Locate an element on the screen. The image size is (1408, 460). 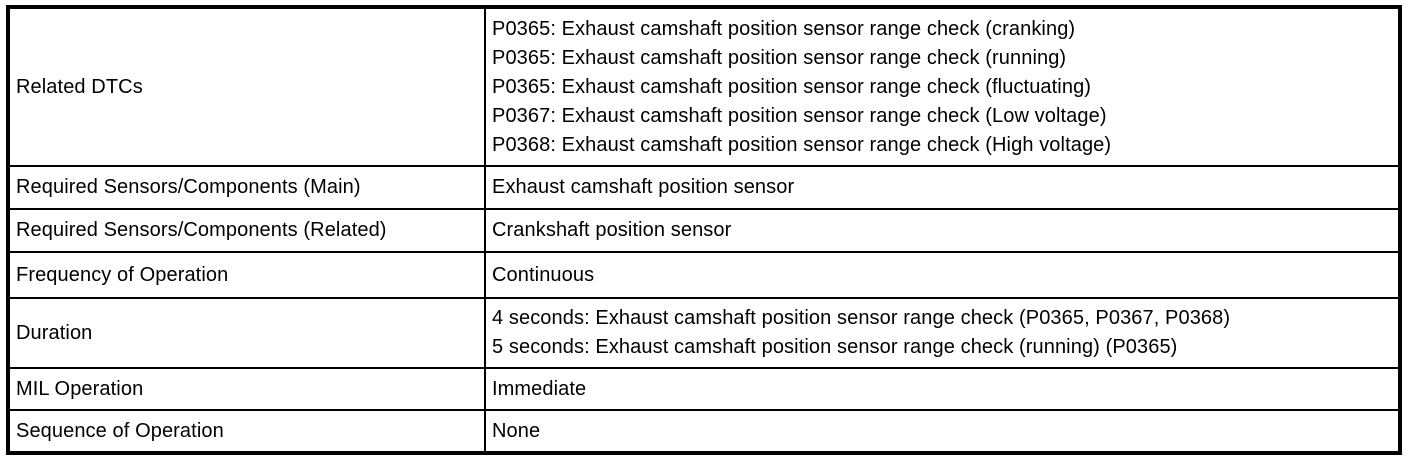
row-label: Duration is located at coordinates (54, 332).